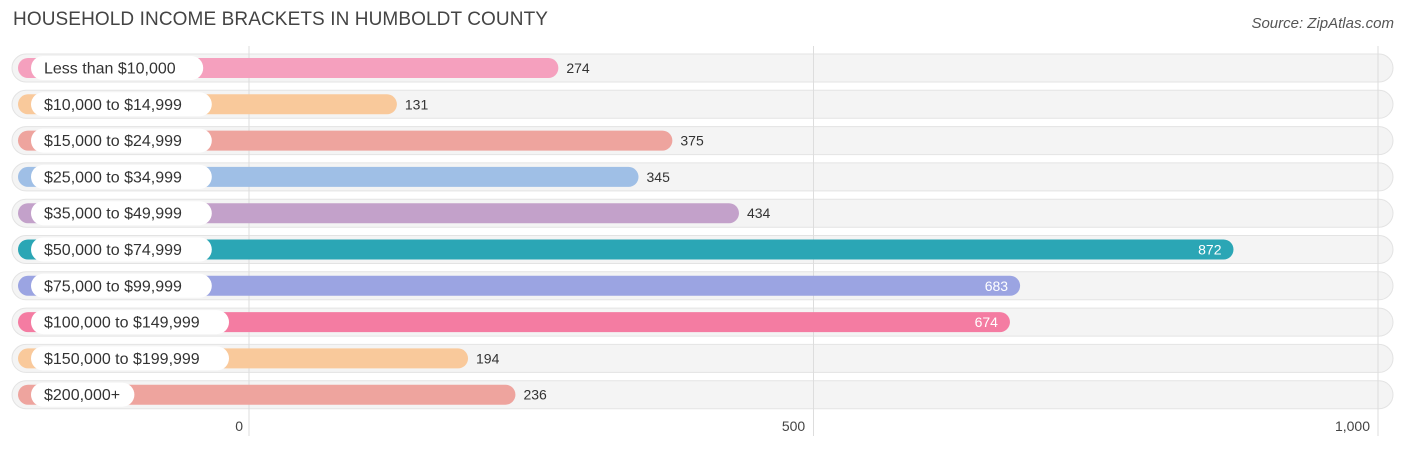 This screenshot has height=449, width=1406. I want to click on value-label: 434, so click(759, 213).